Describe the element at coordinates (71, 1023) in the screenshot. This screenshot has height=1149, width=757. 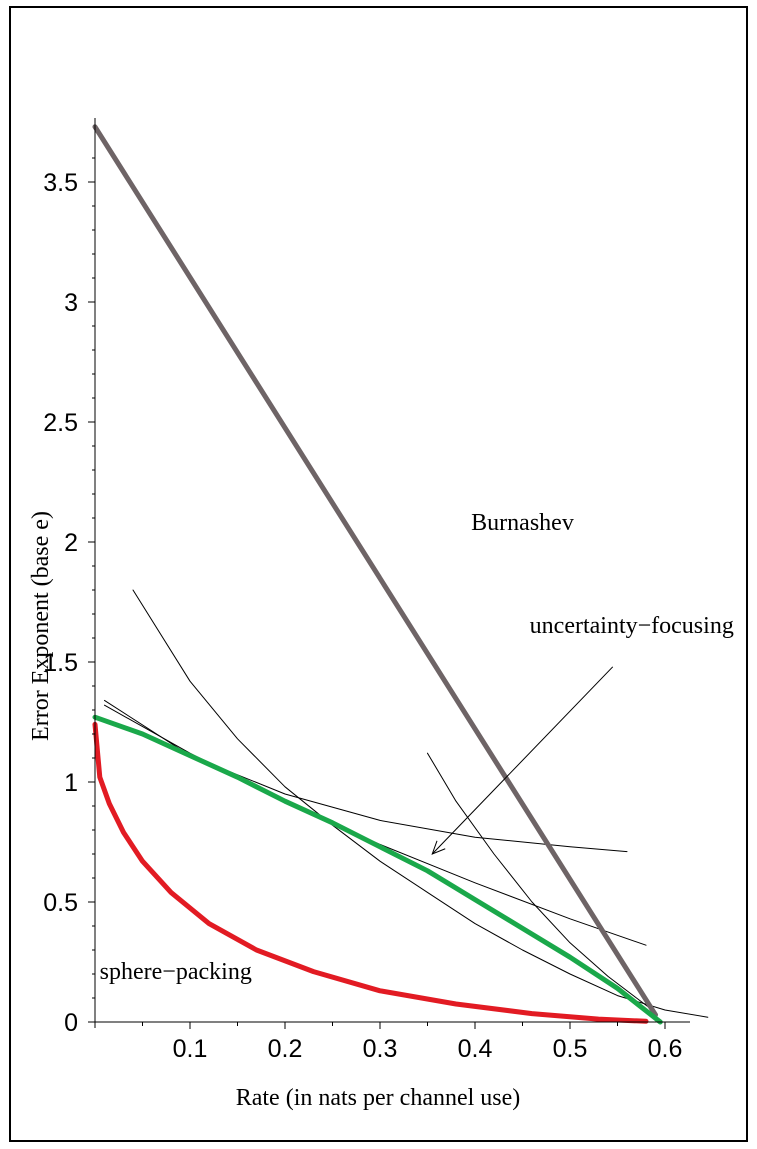
I see `y-tick-label: 0` at that location.